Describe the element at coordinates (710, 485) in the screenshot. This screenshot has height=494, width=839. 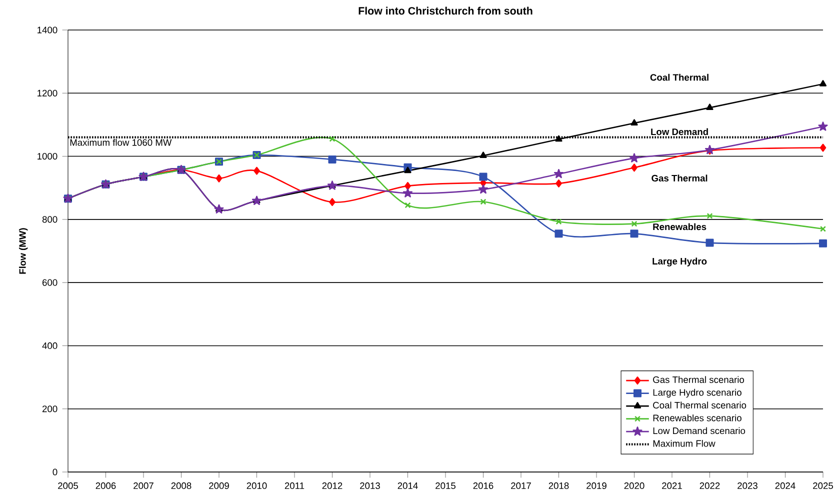
I see `x-tick-label: 2022` at that location.